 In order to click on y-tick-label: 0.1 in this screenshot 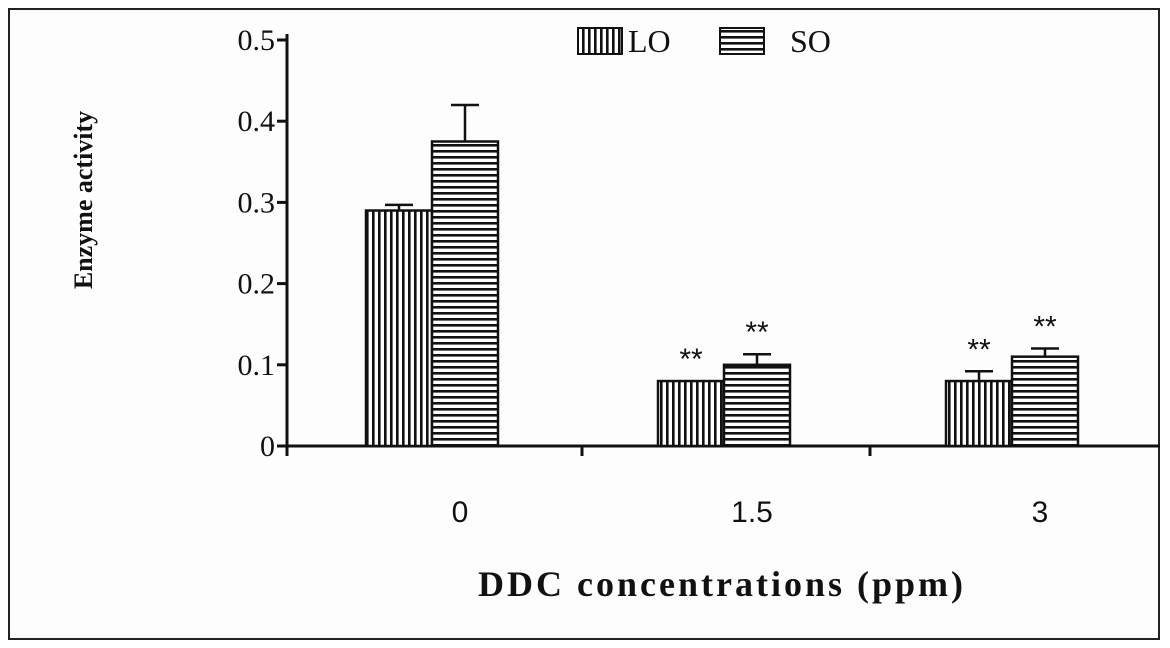, I will do `click(257, 365)`.